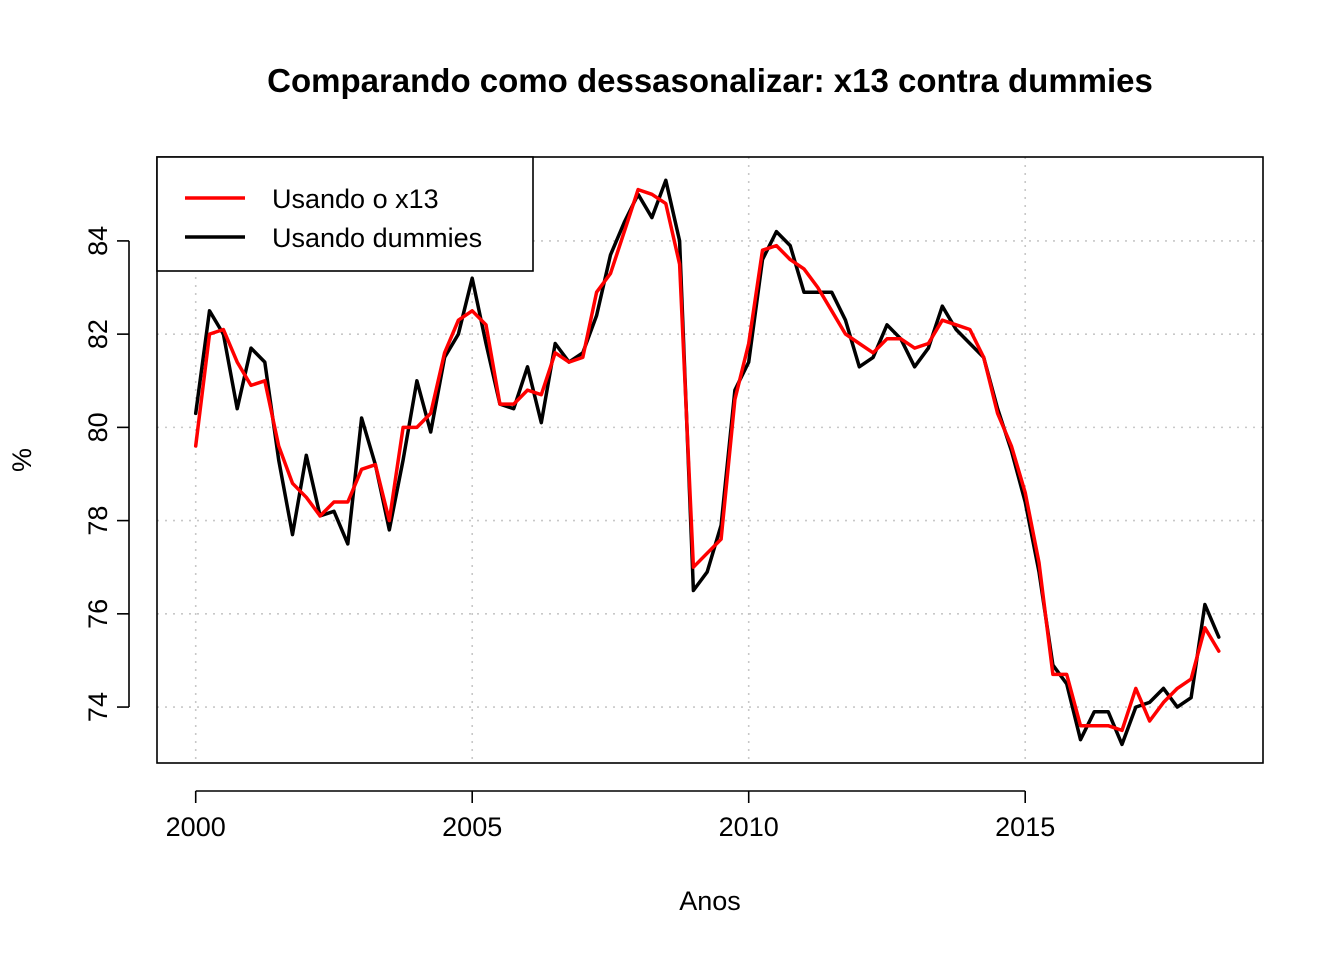 Image resolution: width=1344 pixels, height=960 pixels. Describe the element at coordinates (98, 707) in the screenshot. I see `y-tick-label: 74` at that location.